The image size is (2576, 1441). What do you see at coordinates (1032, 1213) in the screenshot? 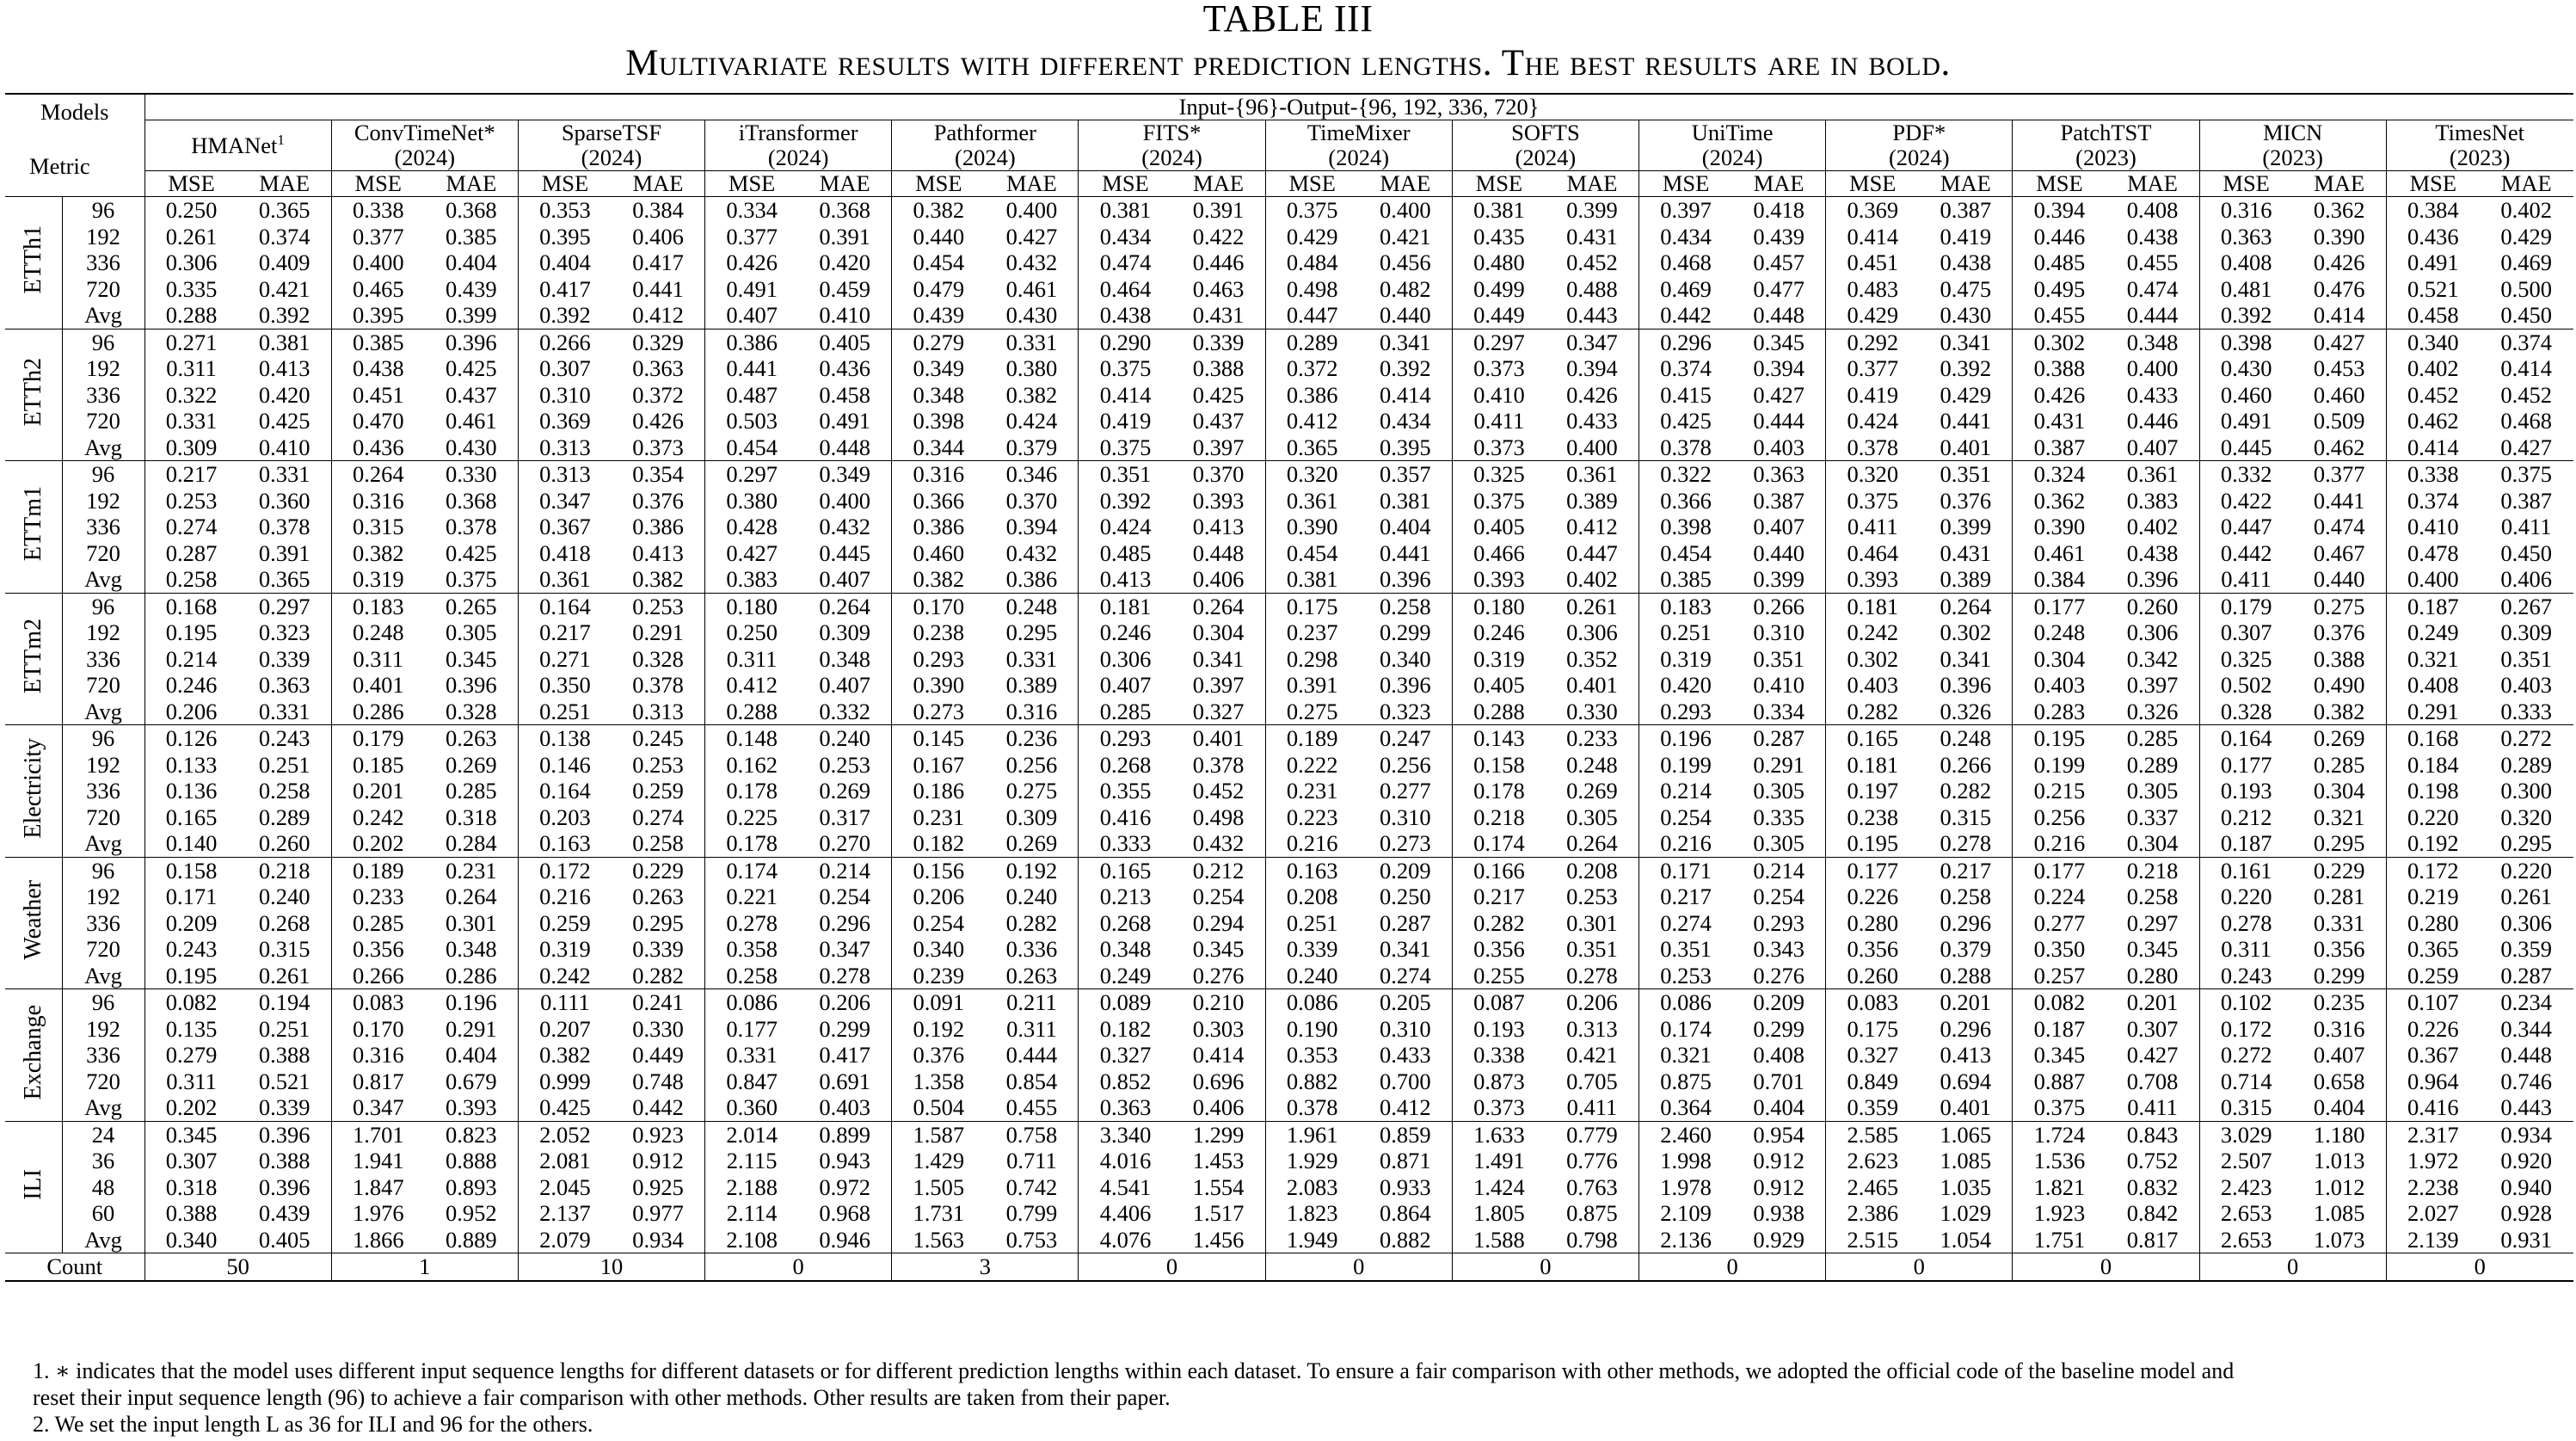
I see `mae-value: 0.799` at bounding box center [1032, 1213].